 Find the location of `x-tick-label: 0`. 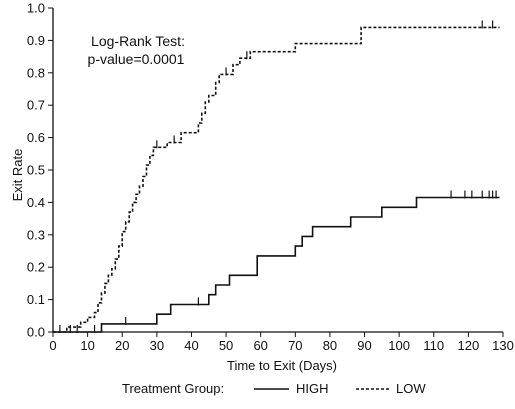

x-tick-label: 0 is located at coordinates (52, 345).